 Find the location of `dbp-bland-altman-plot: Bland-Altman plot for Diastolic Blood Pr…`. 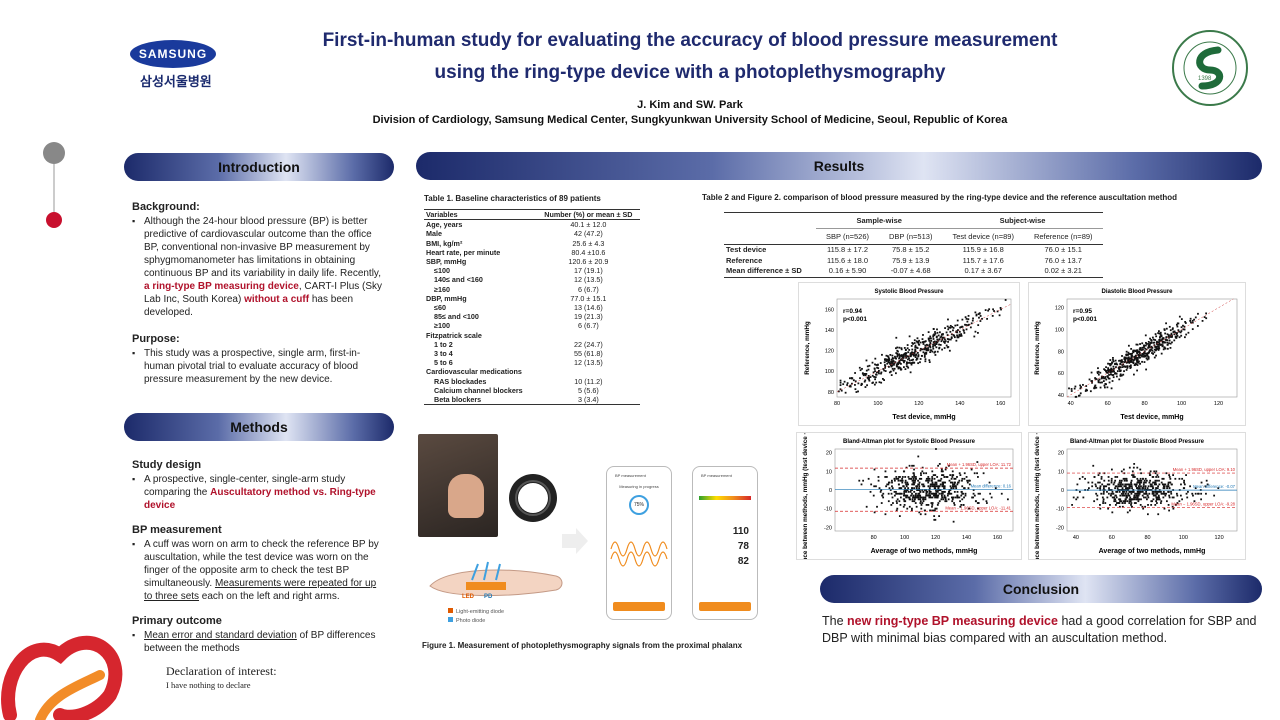

dbp-bland-altman-plot: Bland-Altman plot for Diastolic Blood Pr… is located at coordinates (1137, 496).